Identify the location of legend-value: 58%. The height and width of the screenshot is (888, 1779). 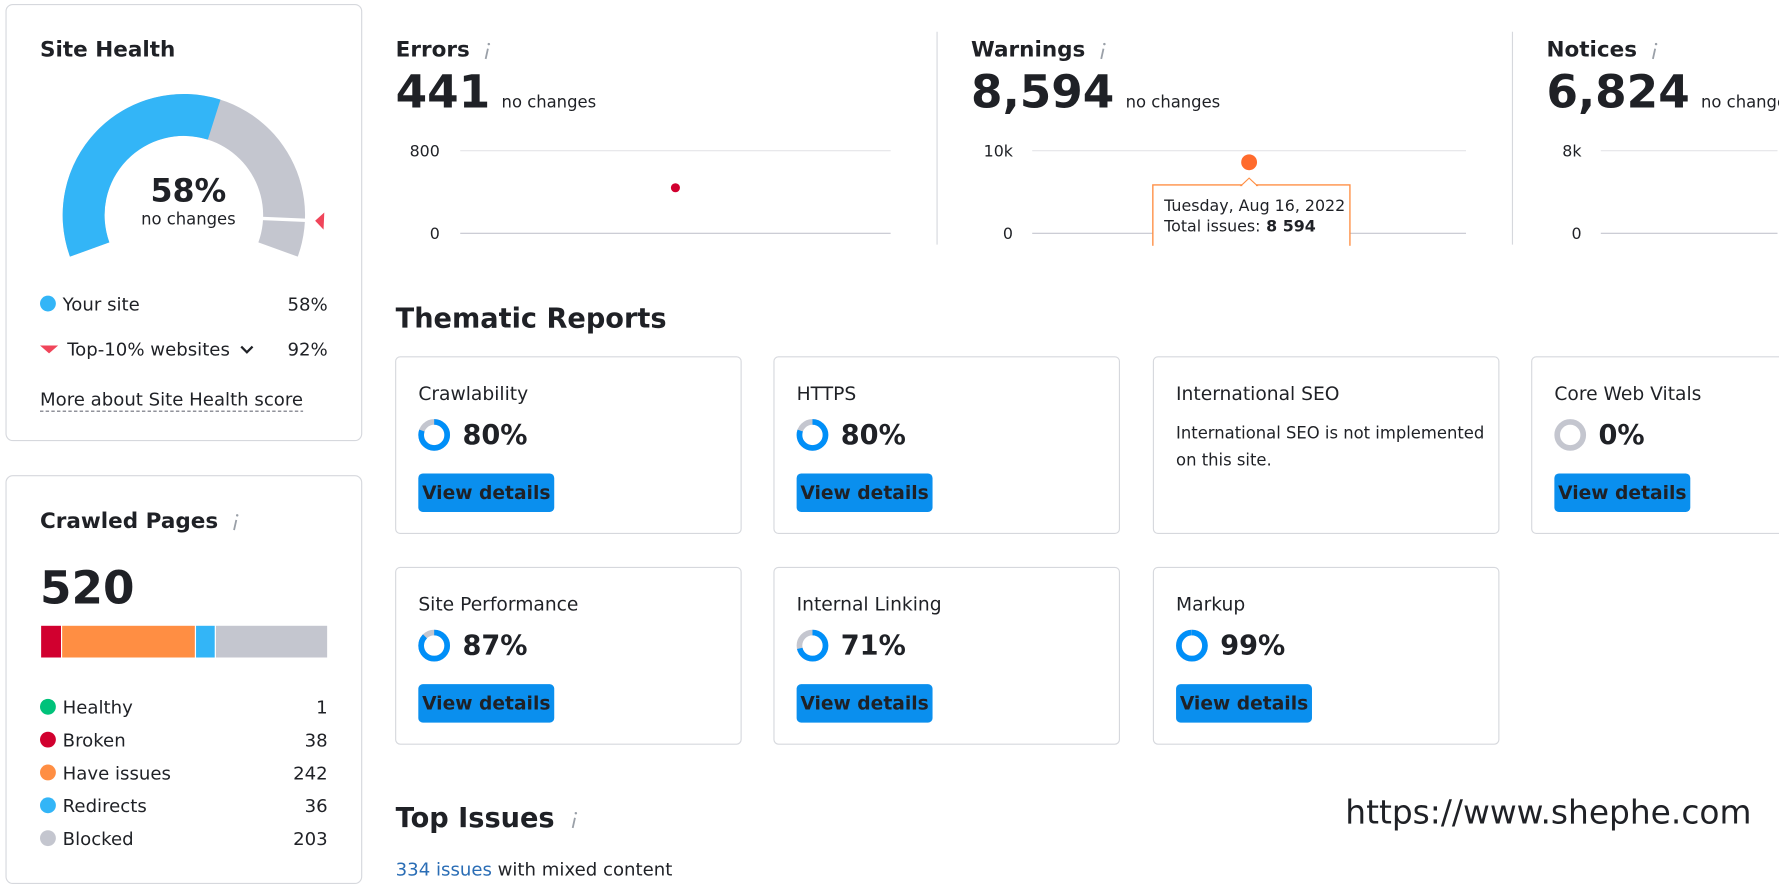
(307, 304).